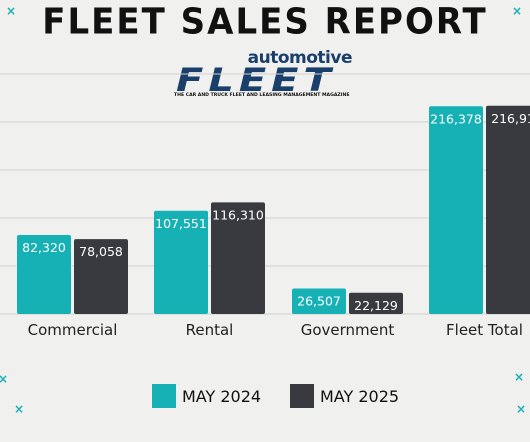 Image resolution: width=530 pixels, height=442 pixels. I want to click on legend-label-may-2025: MAY 2025, so click(360, 396).